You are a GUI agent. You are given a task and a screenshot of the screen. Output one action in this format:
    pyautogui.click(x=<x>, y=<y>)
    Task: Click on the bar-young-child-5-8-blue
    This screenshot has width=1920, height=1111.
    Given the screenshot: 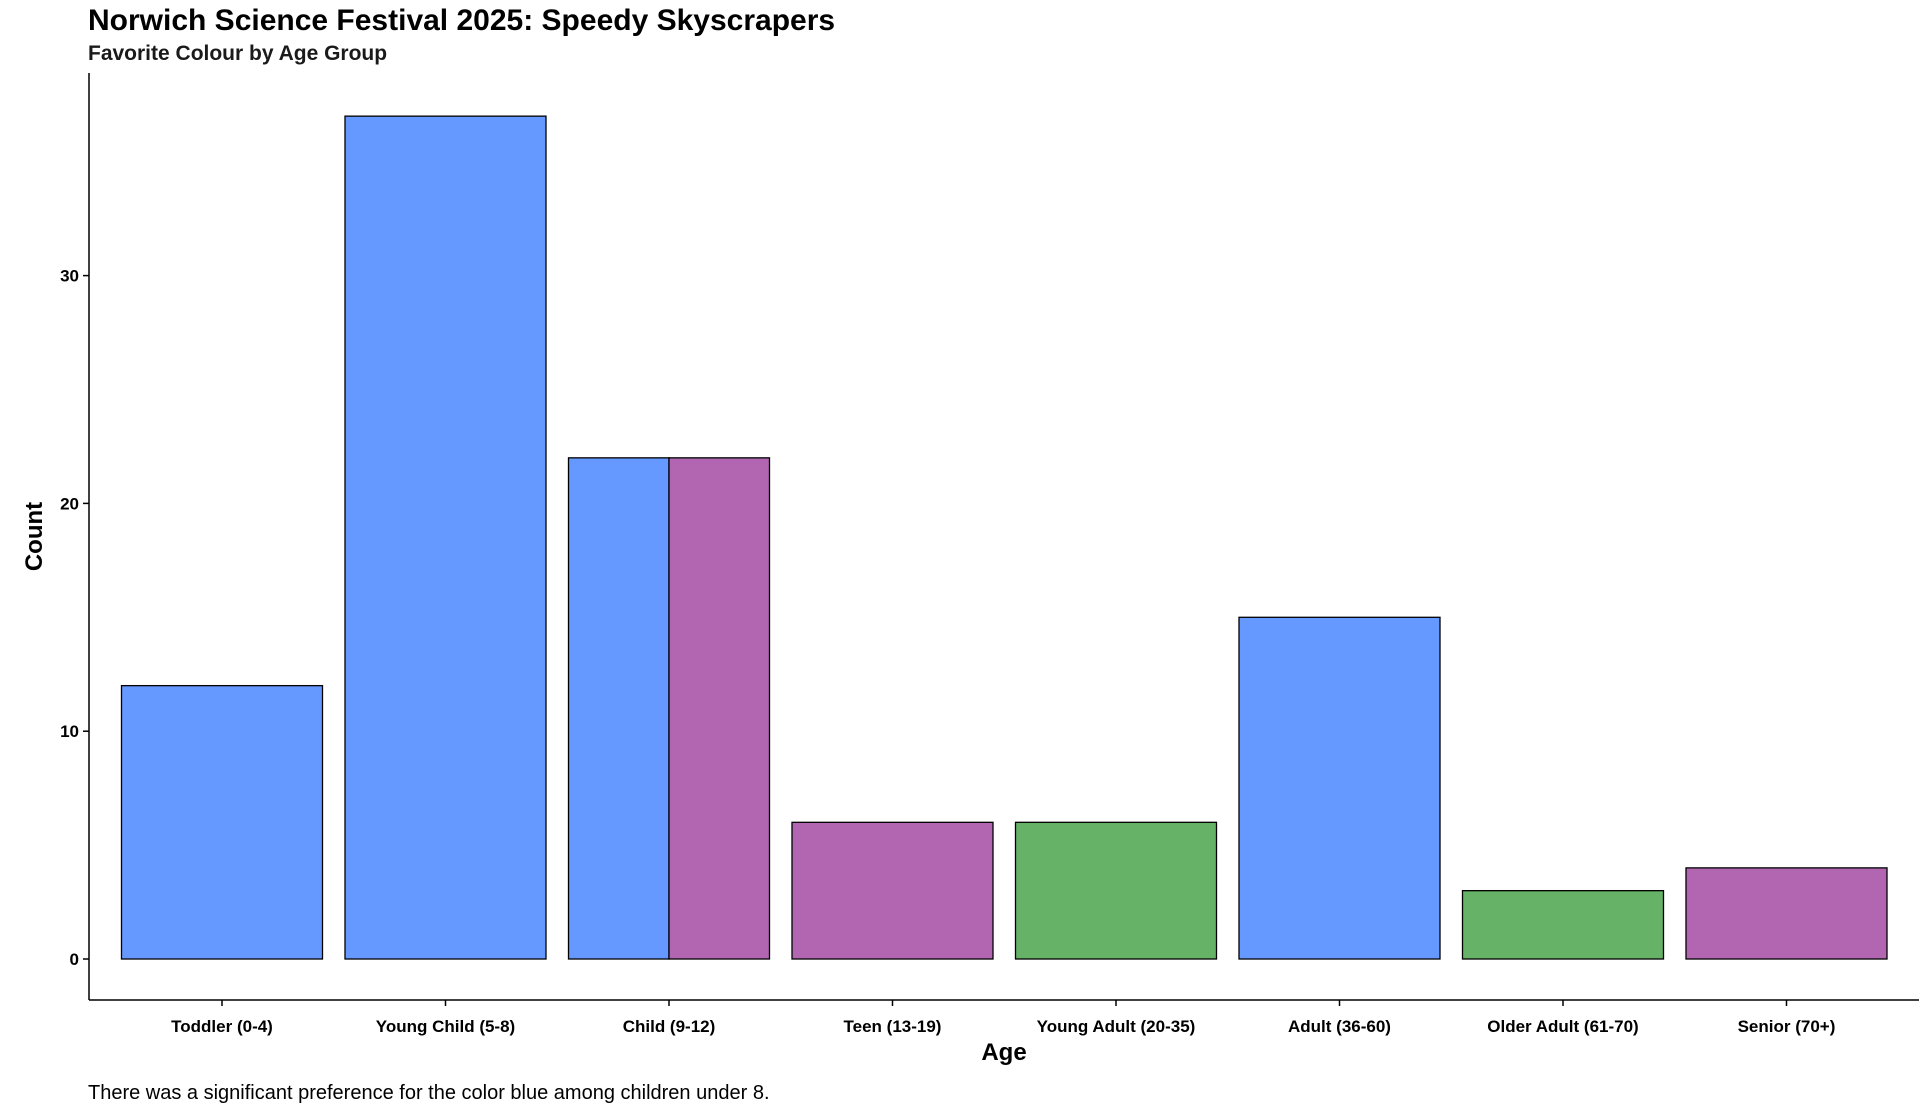 What is the action you would take?
    pyautogui.click(x=445, y=537)
    